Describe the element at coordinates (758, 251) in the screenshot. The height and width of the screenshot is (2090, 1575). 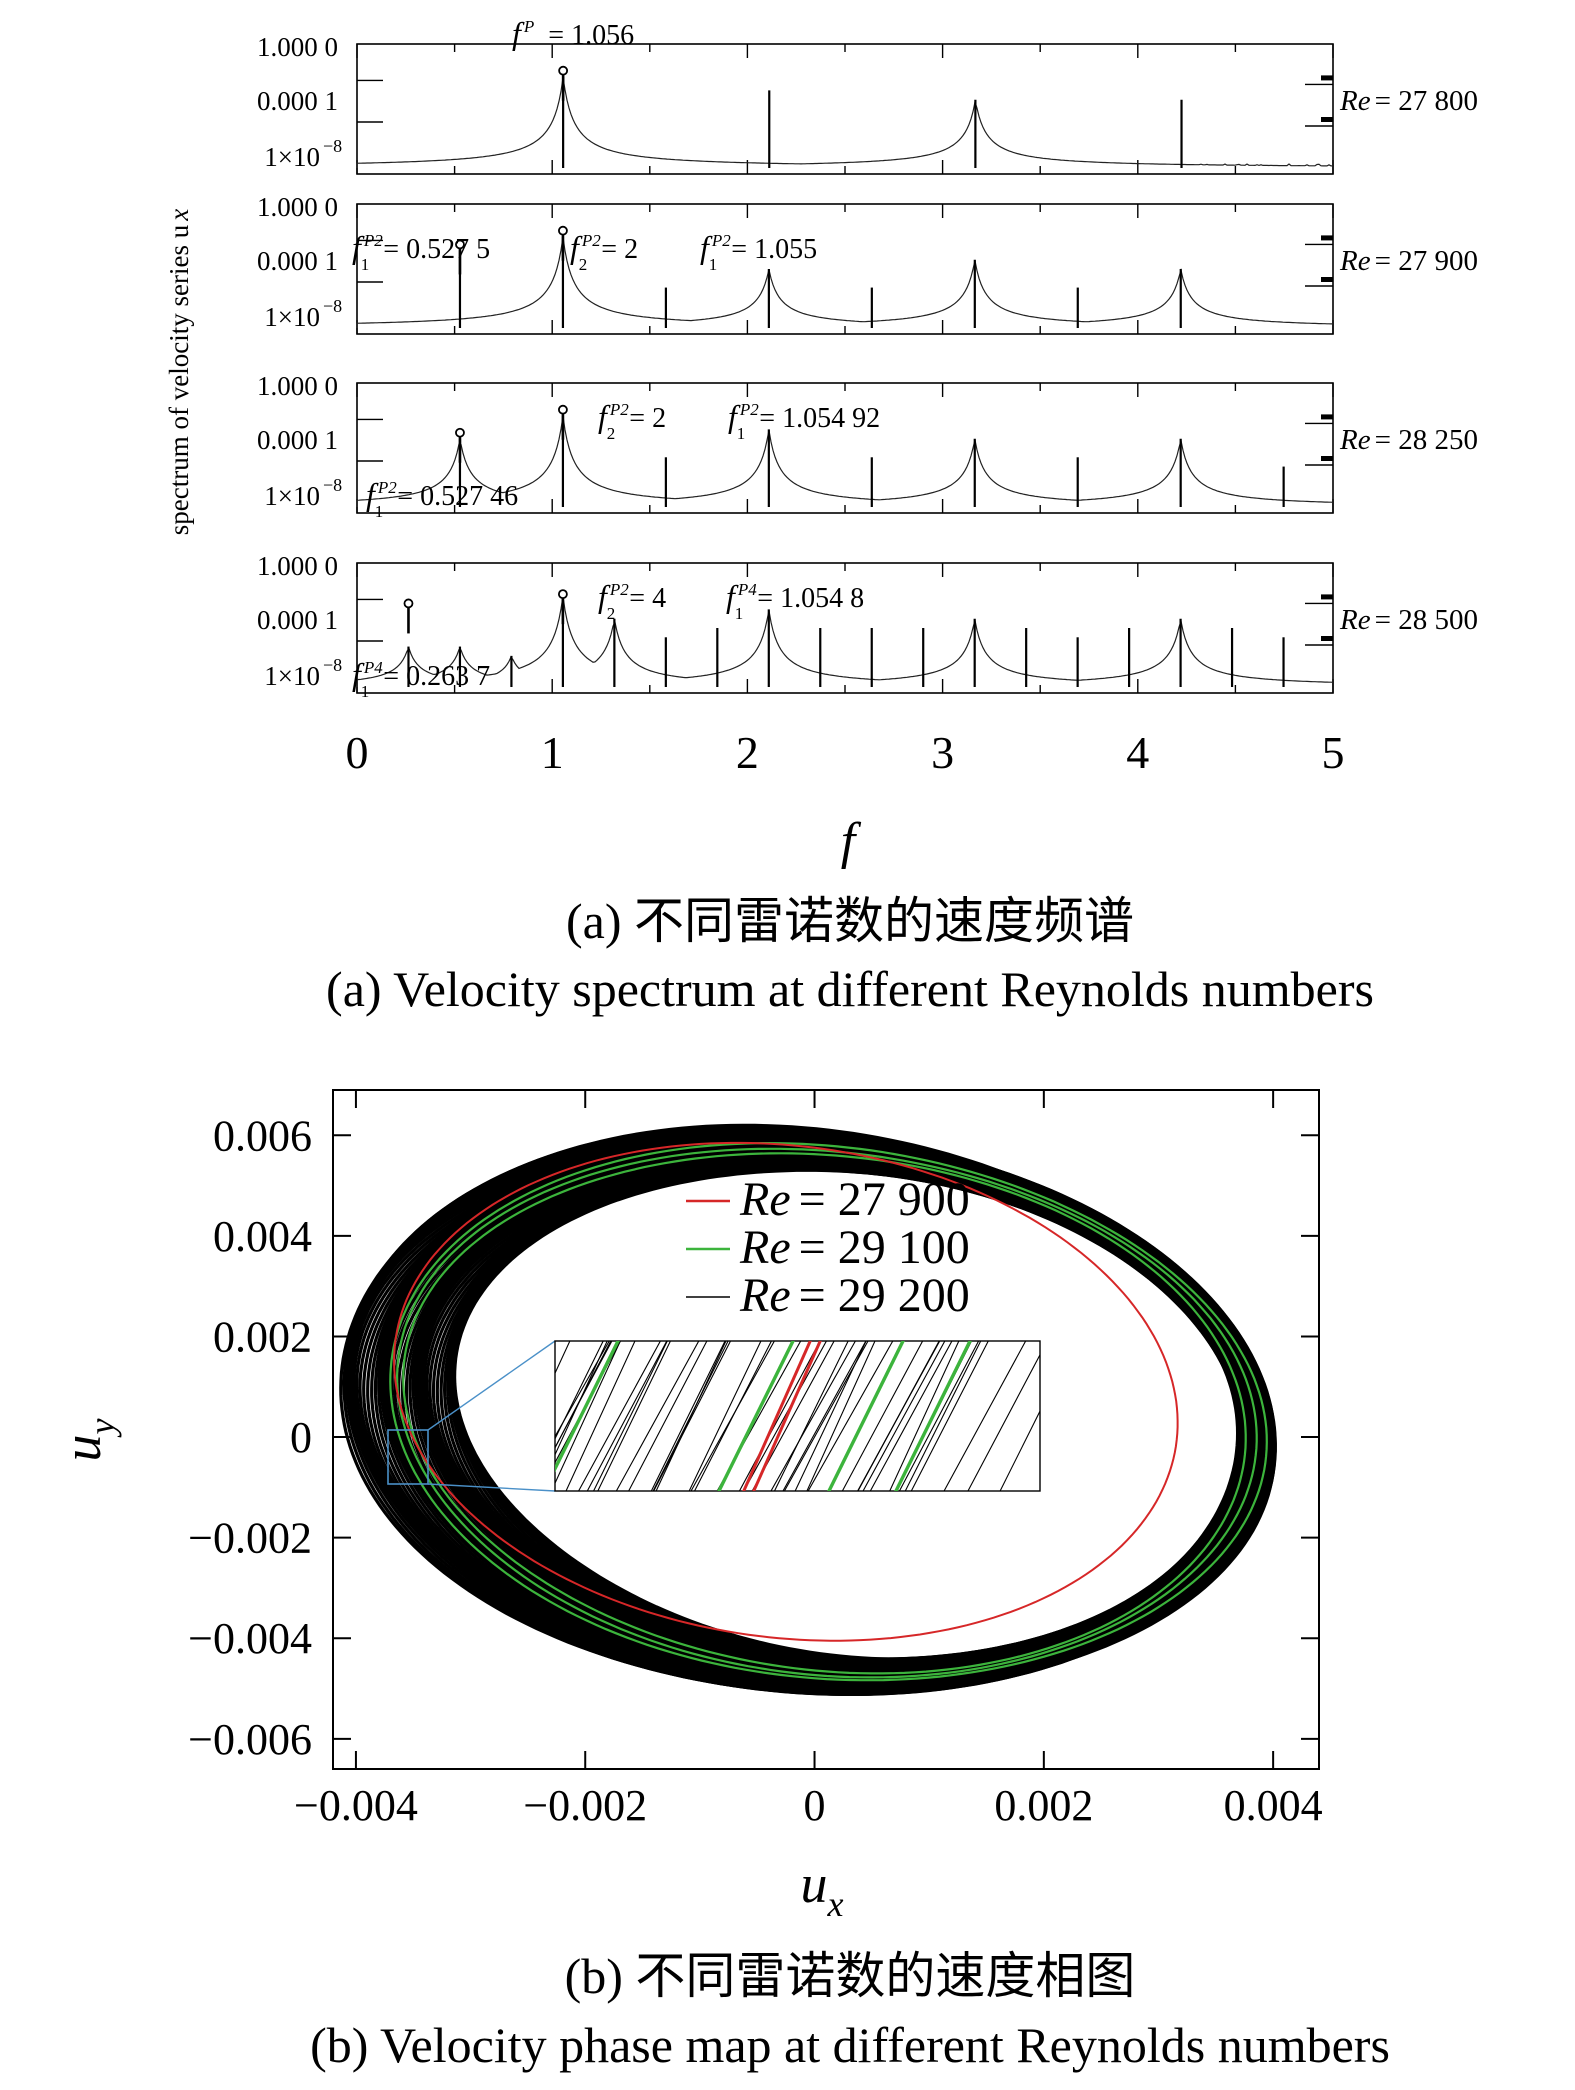
I see `peak-frequency-annotation: f P2 1 = 1.055` at that location.